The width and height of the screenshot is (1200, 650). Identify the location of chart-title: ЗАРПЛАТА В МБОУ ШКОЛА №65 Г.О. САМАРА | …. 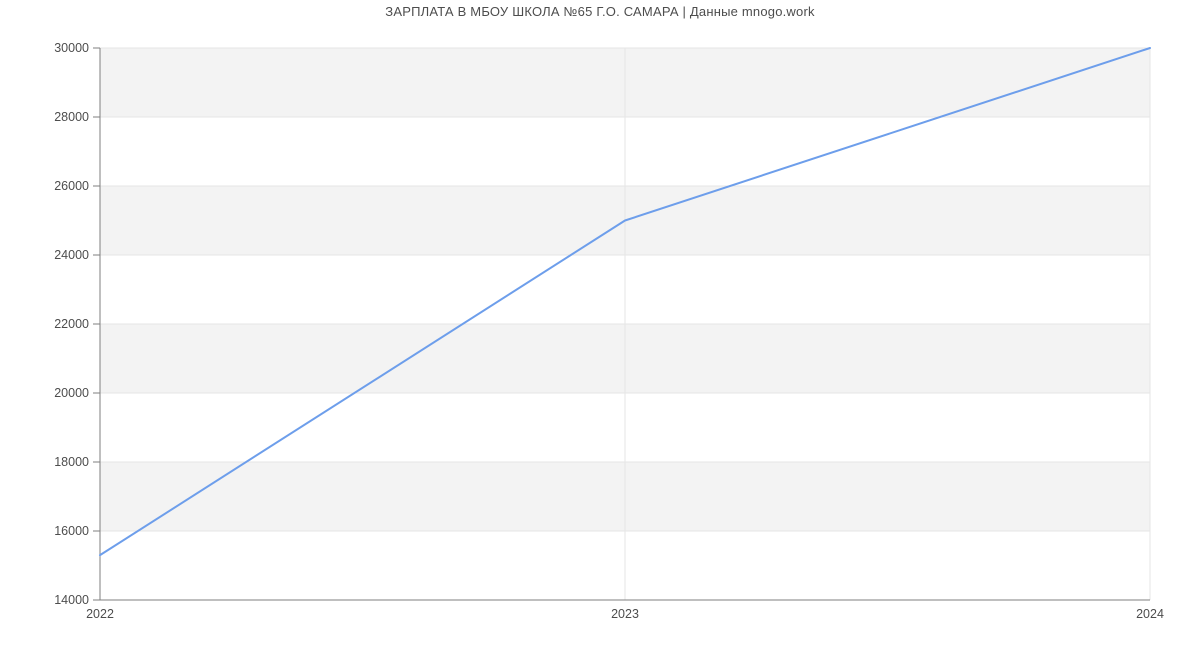
(600, 11).